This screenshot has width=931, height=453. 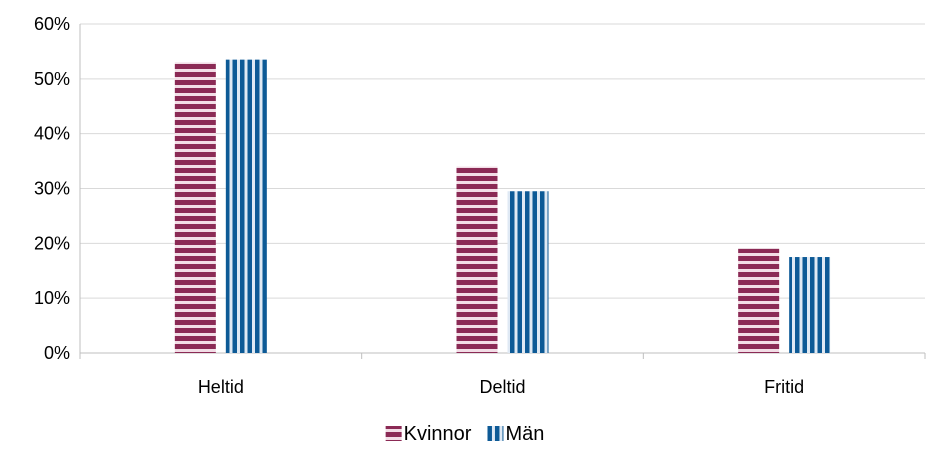 What do you see at coordinates (195, 208) in the screenshot?
I see `bar-kvinnor-heltid` at bounding box center [195, 208].